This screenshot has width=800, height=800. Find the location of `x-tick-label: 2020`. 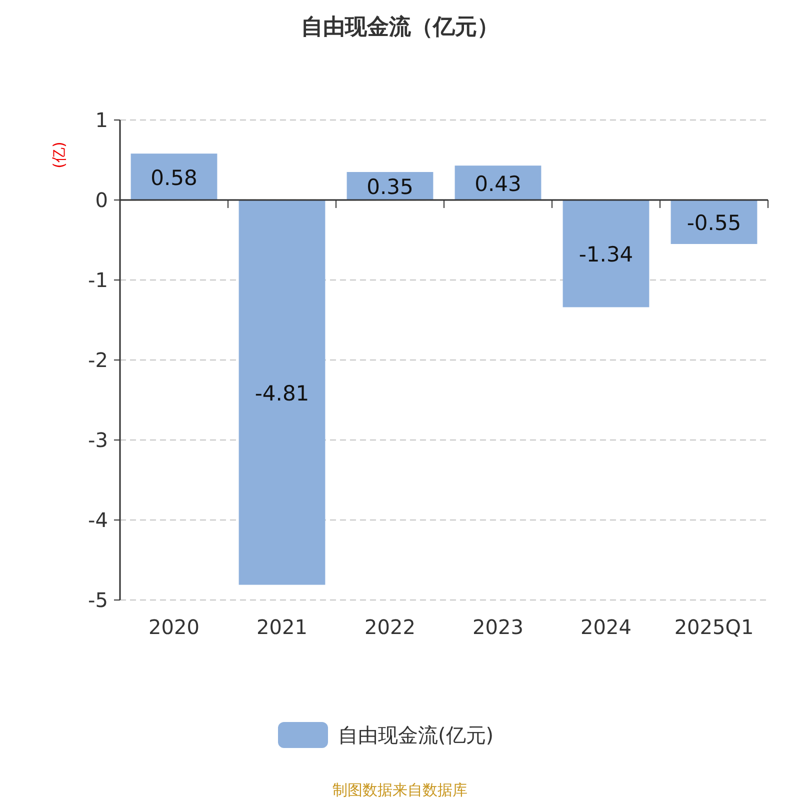

x-tick-label: 2020 is located at coordinates (174, 627).